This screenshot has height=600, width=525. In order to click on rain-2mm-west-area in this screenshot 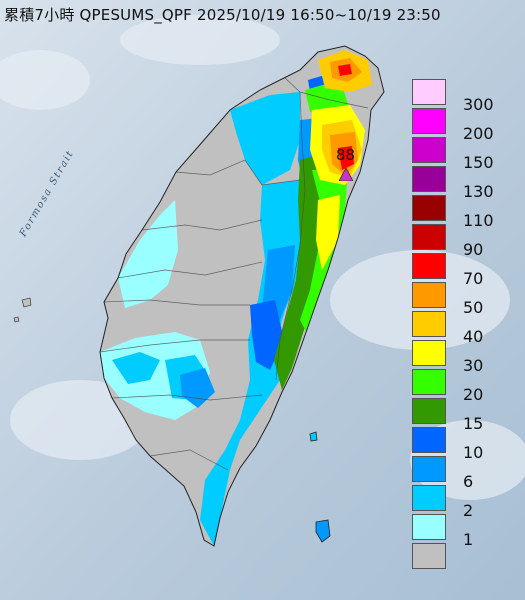, I will do `click(136, 368)`.